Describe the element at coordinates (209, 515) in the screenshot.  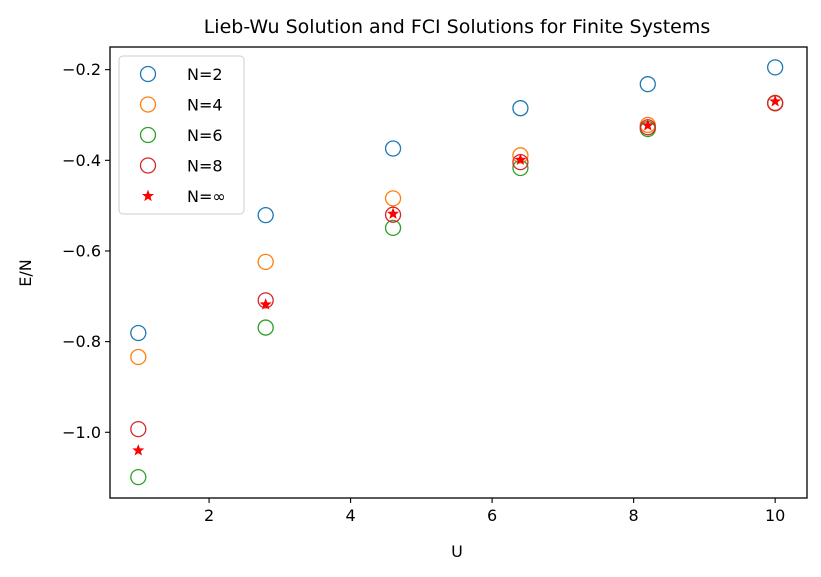
I see `x-tick-label: 2` at that location.